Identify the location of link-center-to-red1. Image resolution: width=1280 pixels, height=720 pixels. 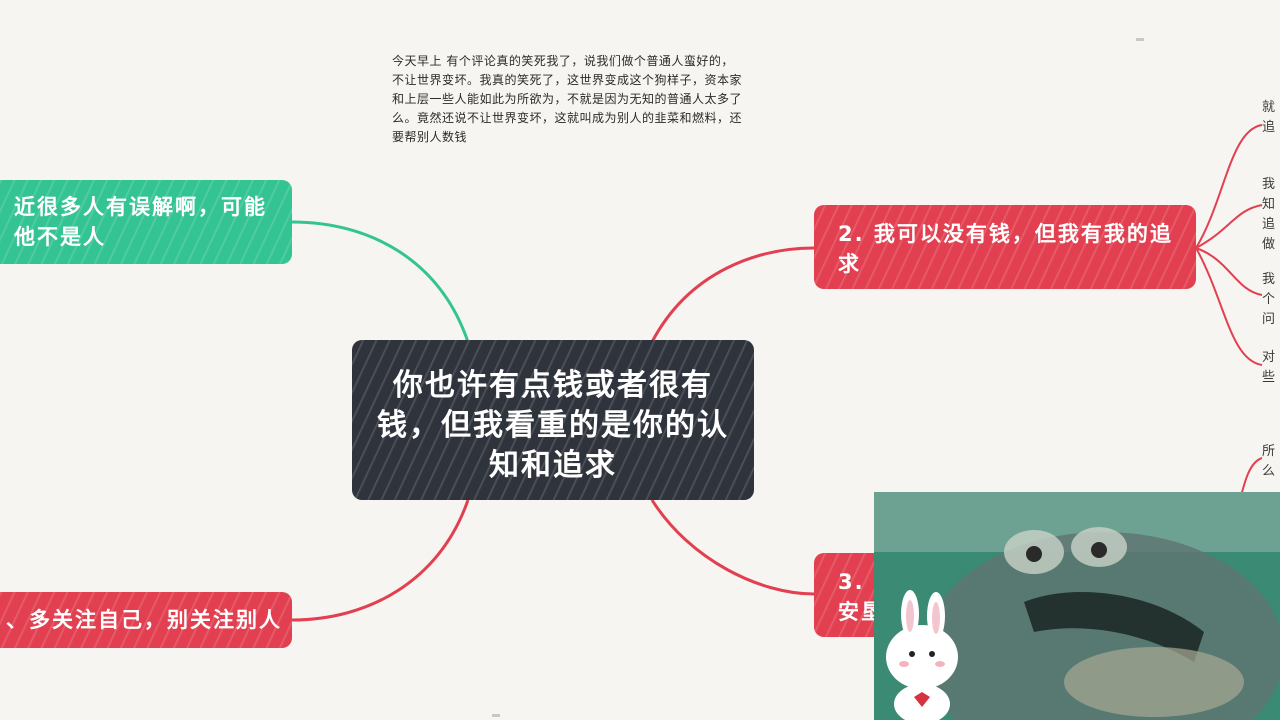
(380, 560).